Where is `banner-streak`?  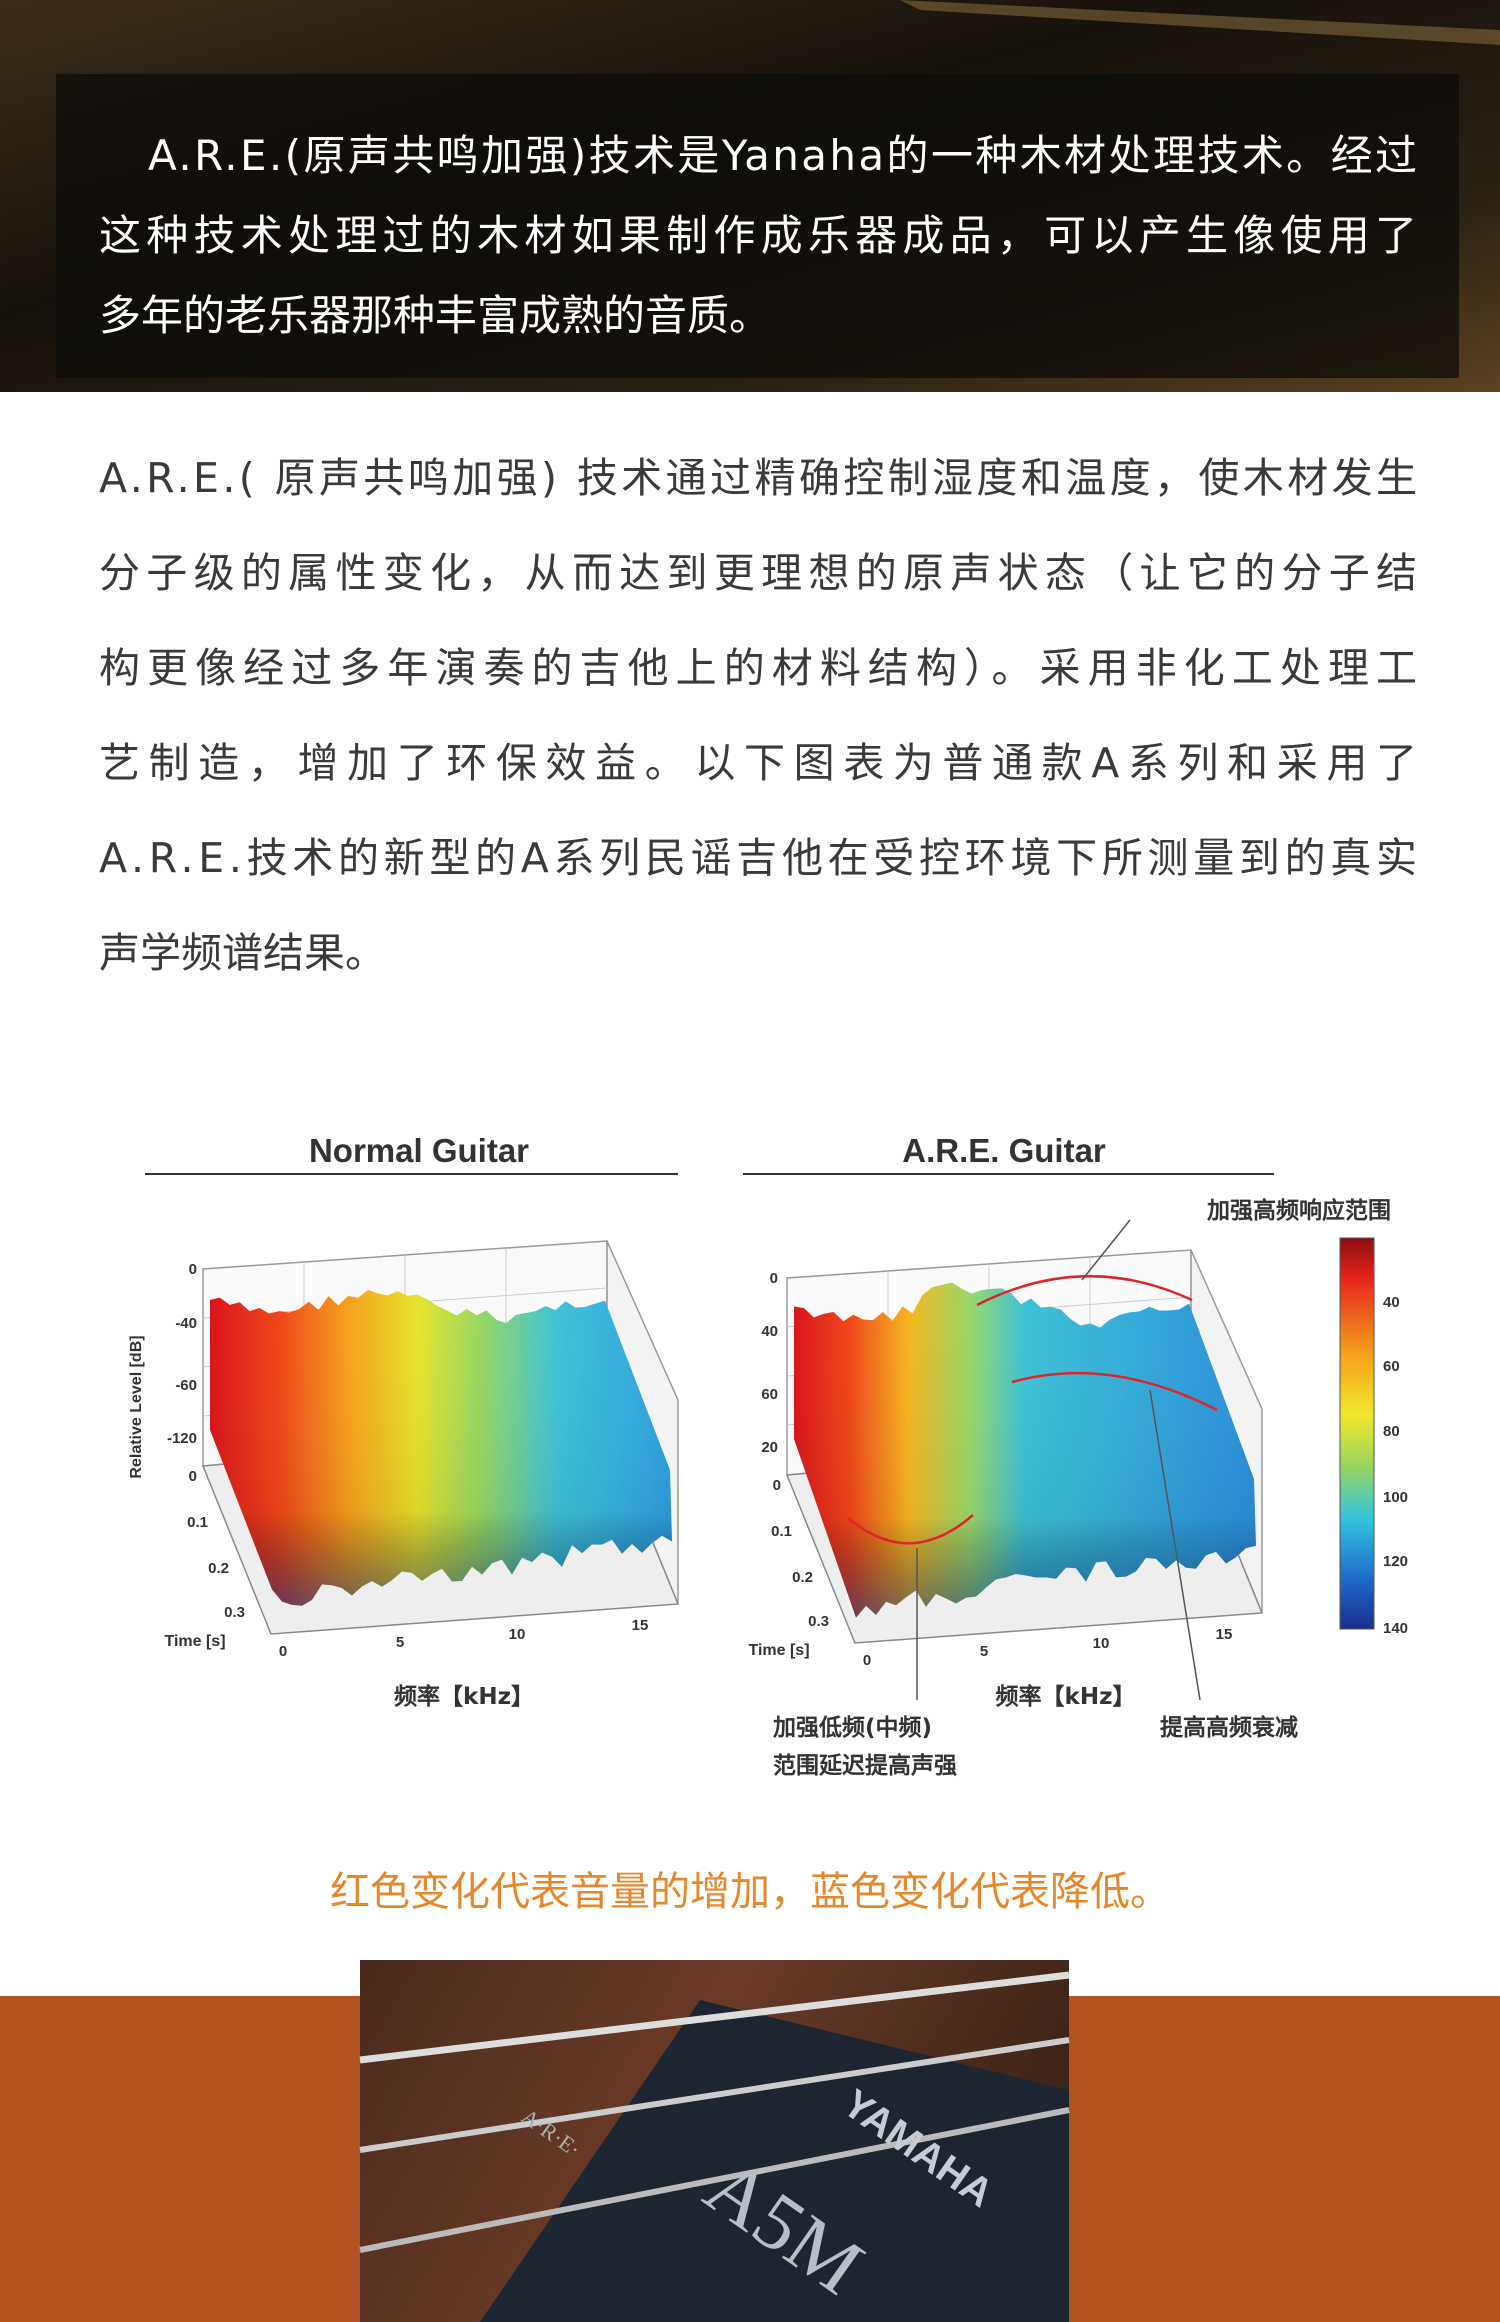
banner-streak is located at coordinates (1200, 22).